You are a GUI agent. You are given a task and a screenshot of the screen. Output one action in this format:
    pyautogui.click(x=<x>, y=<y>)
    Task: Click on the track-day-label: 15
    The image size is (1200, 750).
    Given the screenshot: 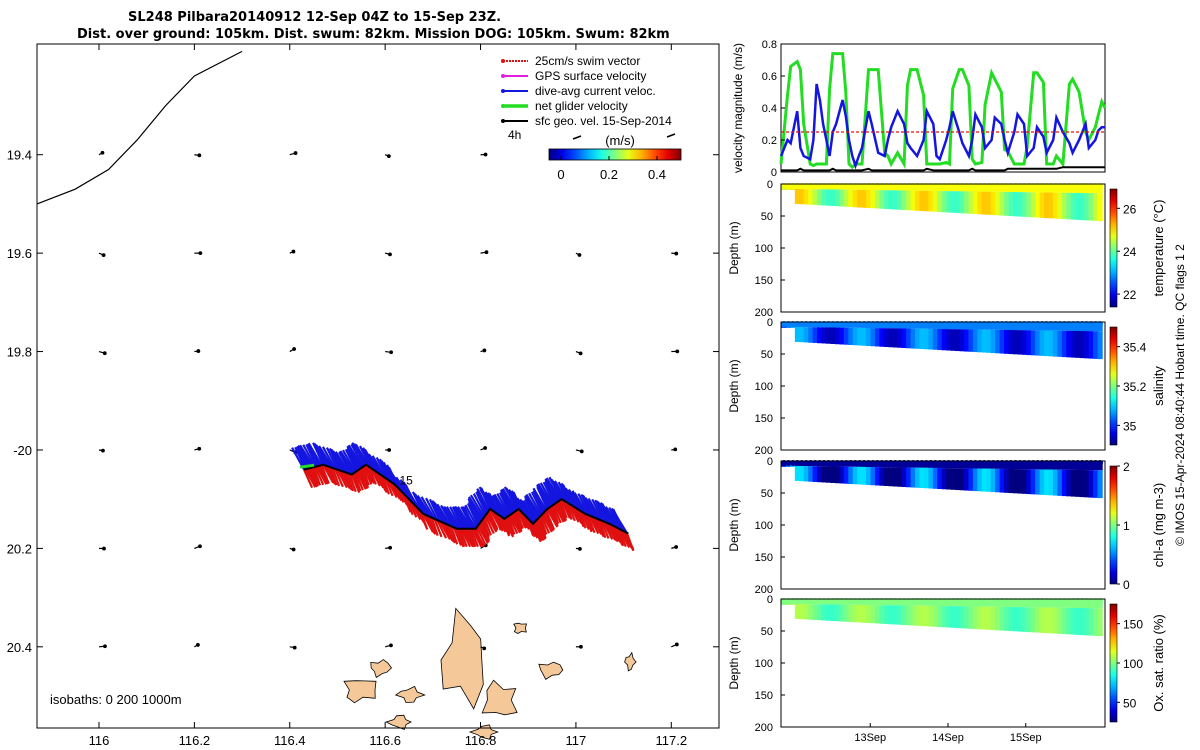 What is the action you would take?
    pyautogui.click(x=406, y=480)
    